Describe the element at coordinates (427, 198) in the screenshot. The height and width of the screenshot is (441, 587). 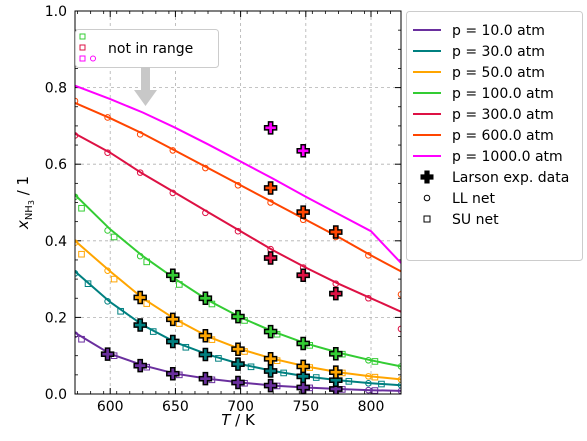
I see `legend-ll-marker` at that location.